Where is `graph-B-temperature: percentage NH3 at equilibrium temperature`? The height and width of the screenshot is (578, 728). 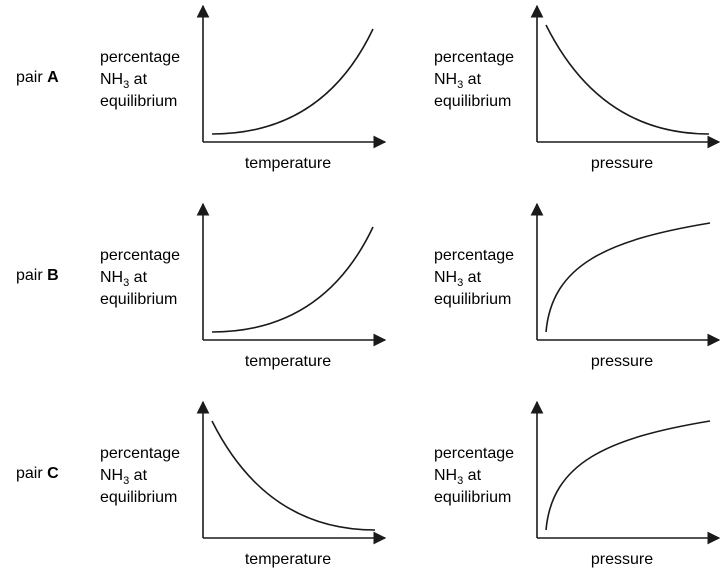
graph-B-temperature: percentage NH3 at equilibrium temperature is located at coordinates (243, 286).